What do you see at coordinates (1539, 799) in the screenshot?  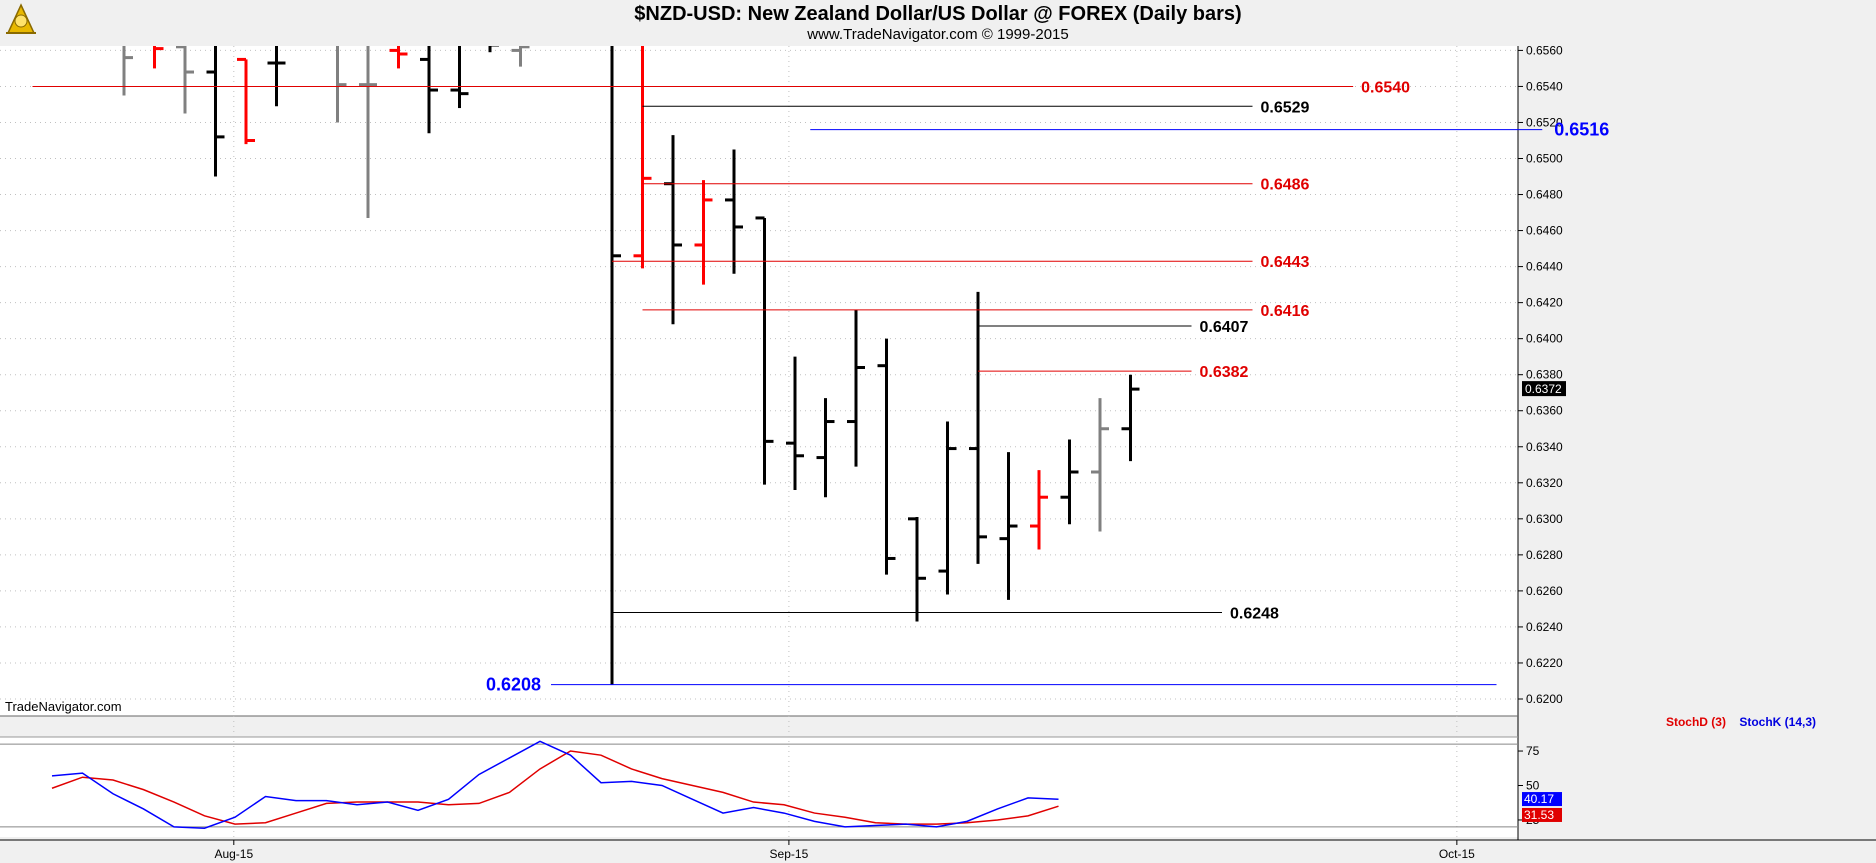 I see `stoch-last-label: 40.17` at bounding box center [1539, 799].